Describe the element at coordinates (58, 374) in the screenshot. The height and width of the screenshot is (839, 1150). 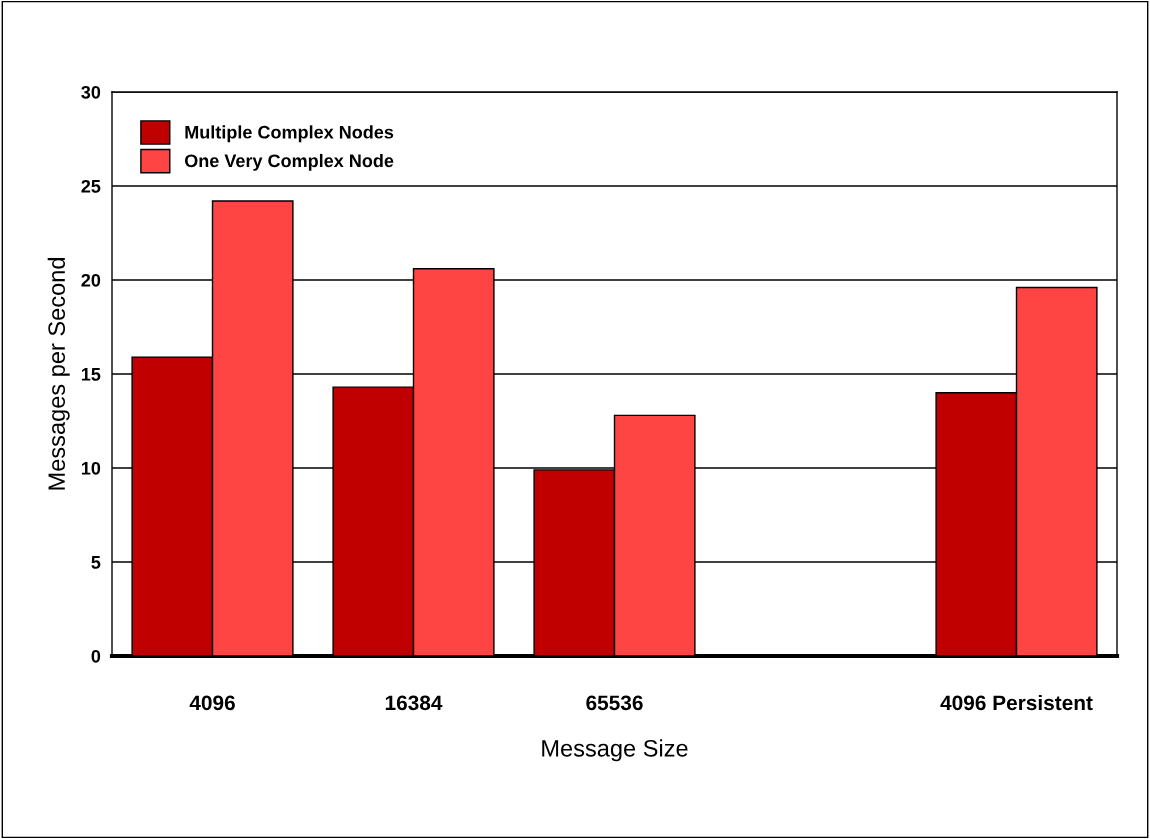
I see `y-axis-title: Messages per Second` at that location.